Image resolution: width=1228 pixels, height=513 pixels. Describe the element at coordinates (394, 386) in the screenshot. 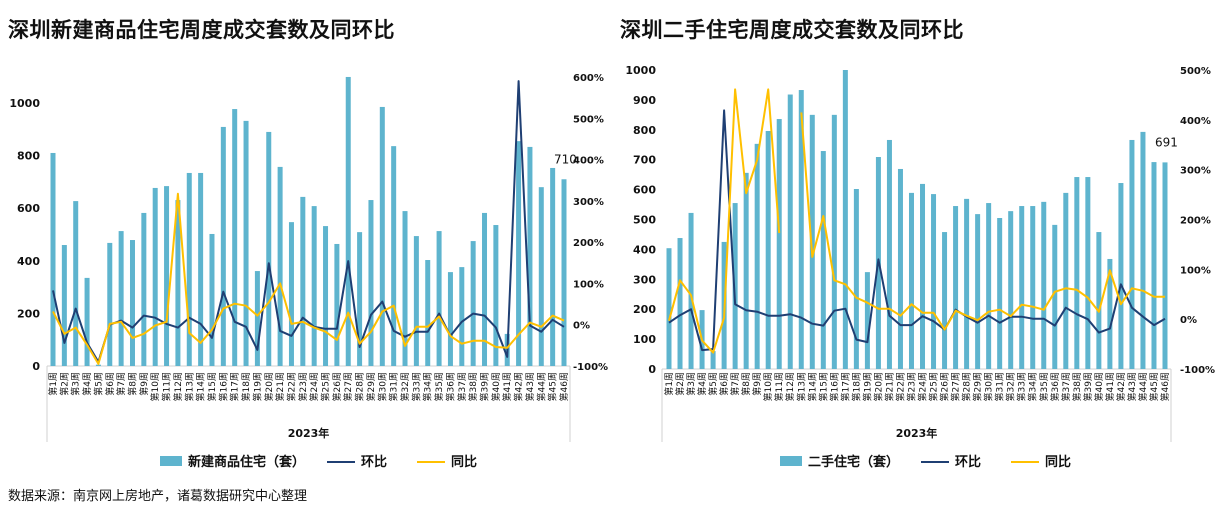

I see `x-tick-label: 第31周` at that location.